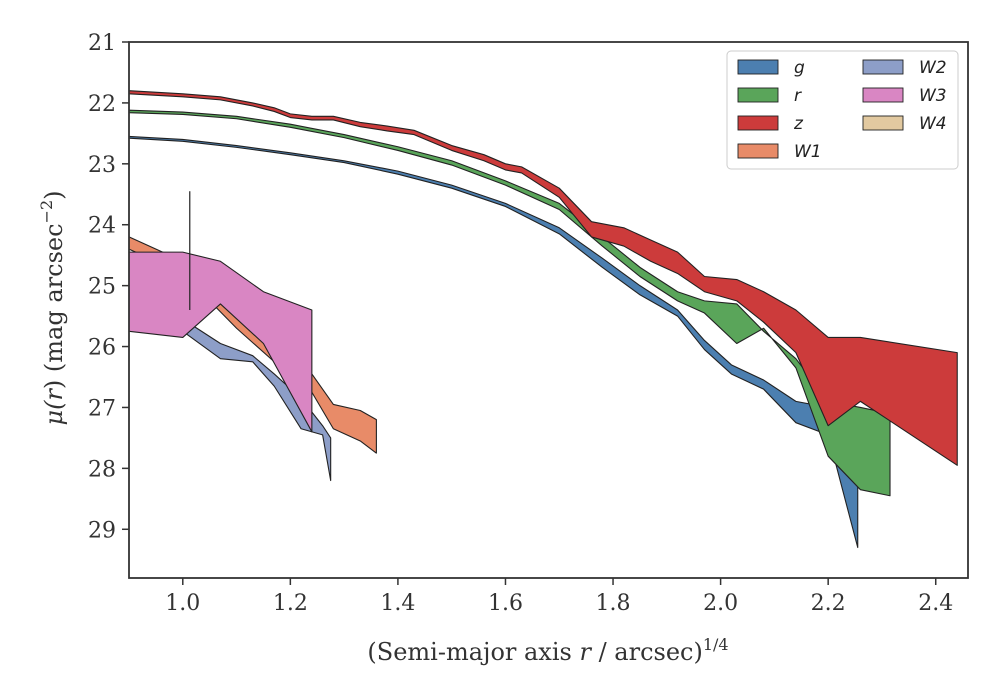  Describe the element at coordinates (798, 96) in the screenshot. I see `legend-label-r: r` at that location.